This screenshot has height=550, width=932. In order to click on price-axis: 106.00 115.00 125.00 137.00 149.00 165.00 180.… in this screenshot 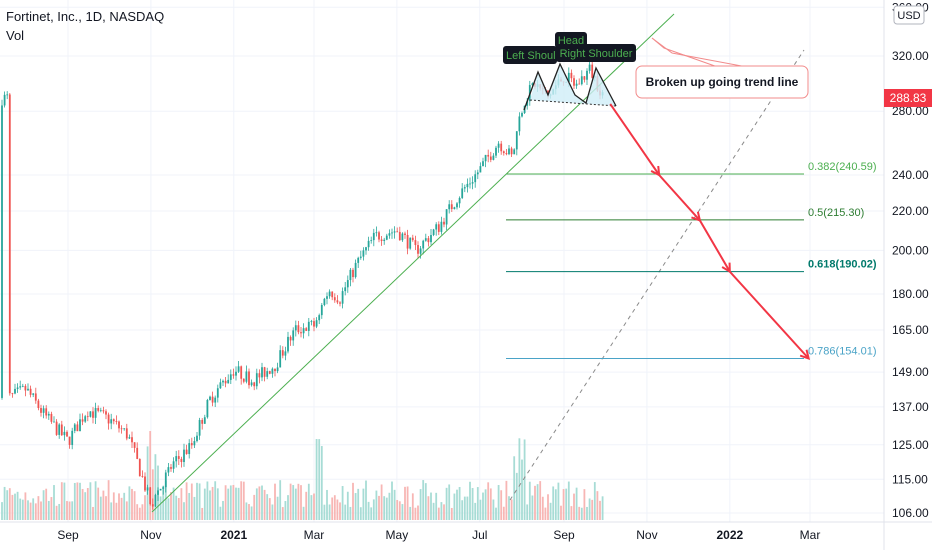, I will do `click(906, 275)`.